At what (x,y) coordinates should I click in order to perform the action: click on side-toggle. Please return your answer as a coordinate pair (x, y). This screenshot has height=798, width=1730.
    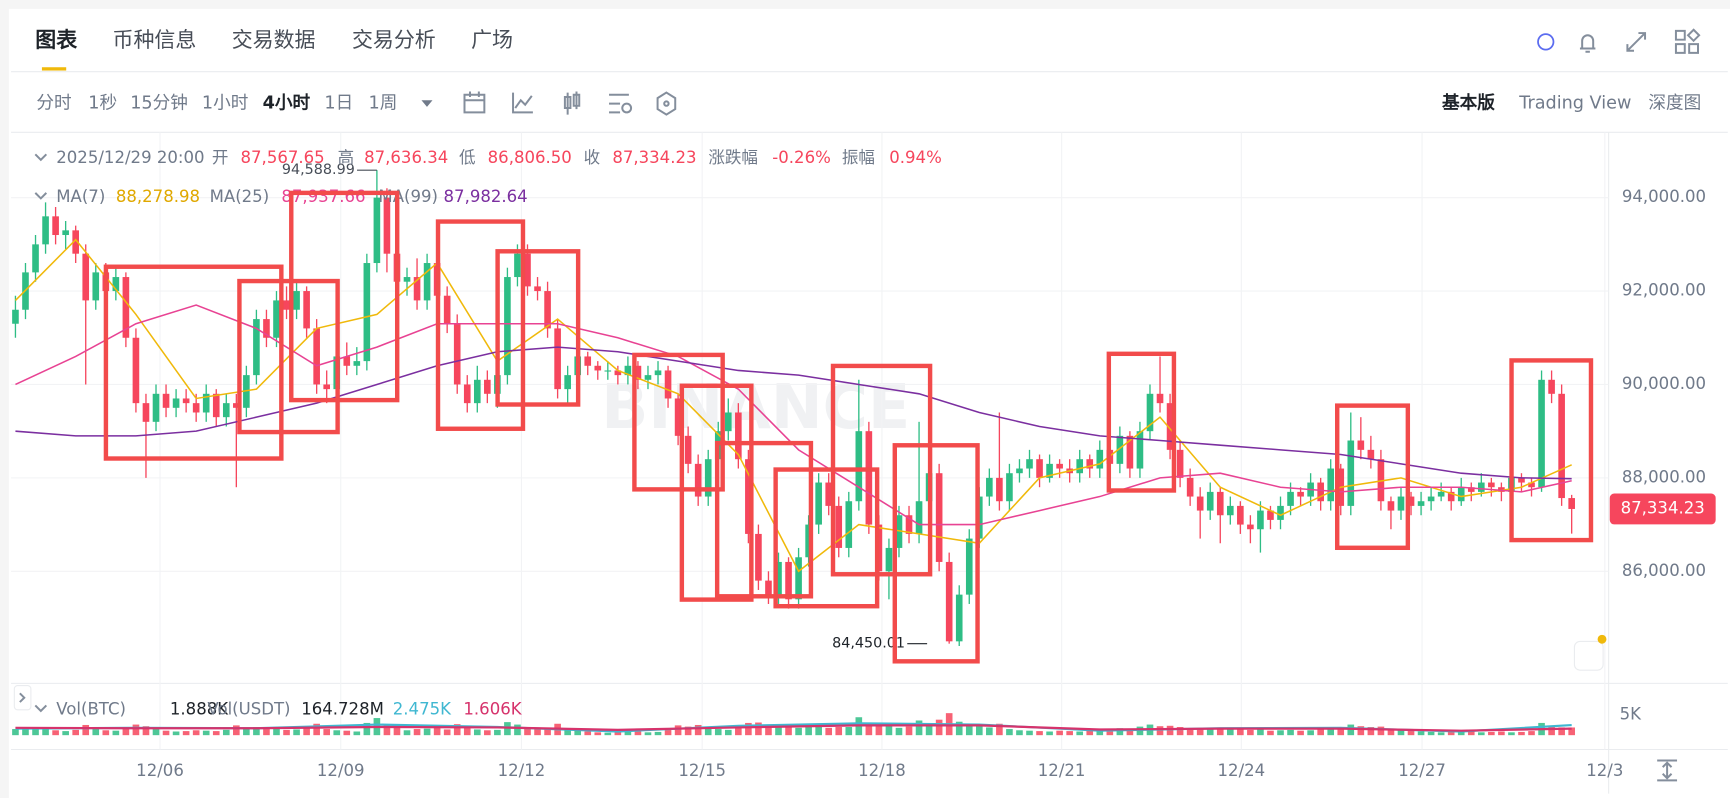
    Looking at the image, I should click on (22, 698).